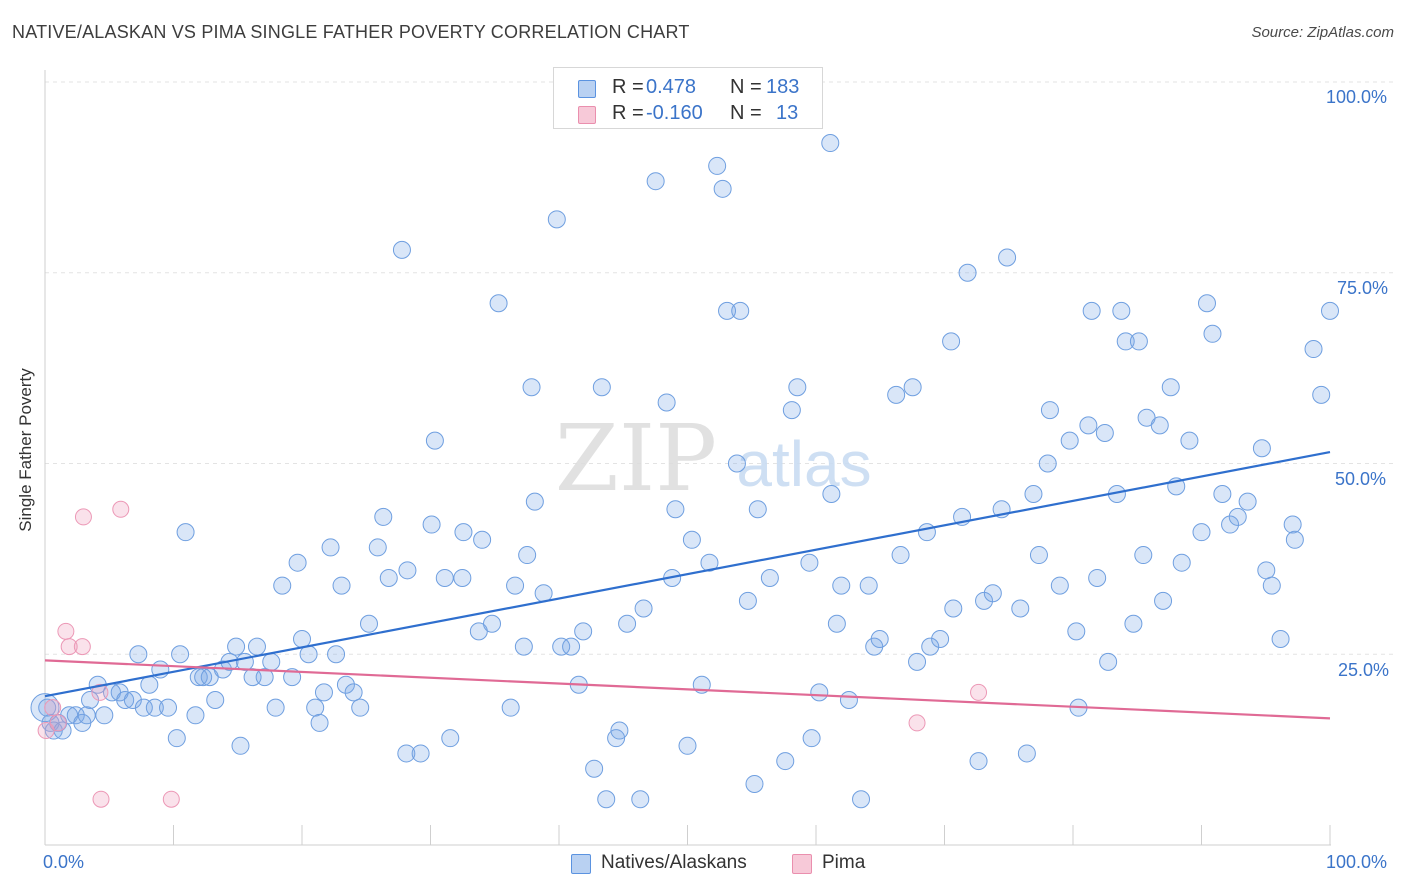 This screenshot has width=1406, height=892. I want to click on r-label: R =, so click(628, 87).